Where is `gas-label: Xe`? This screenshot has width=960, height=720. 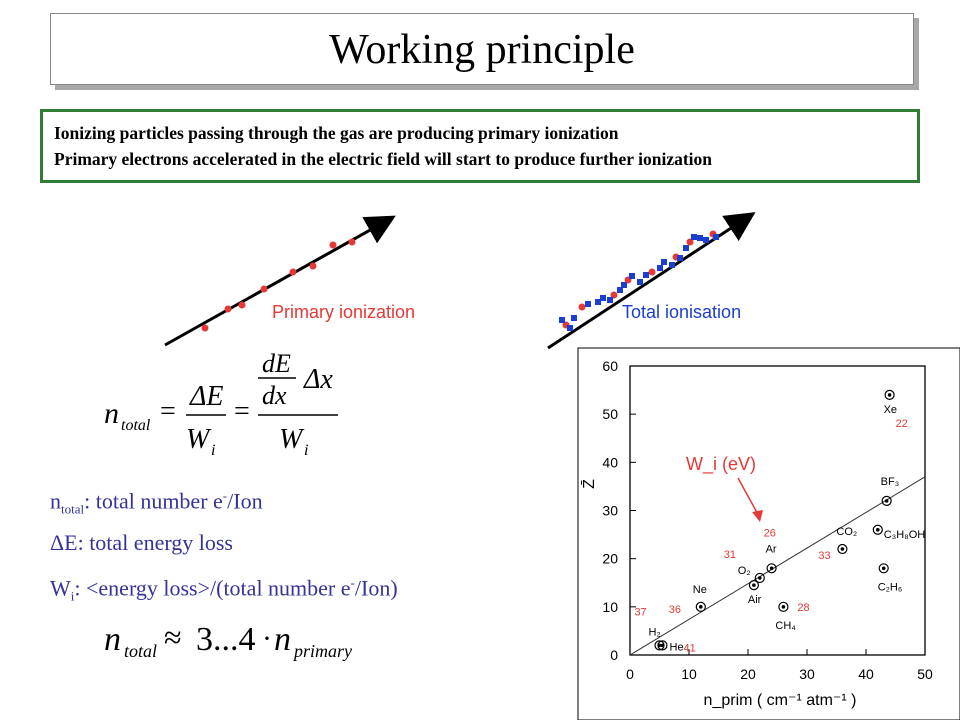
gas-label: Xe is located at coordinates (890, 410).